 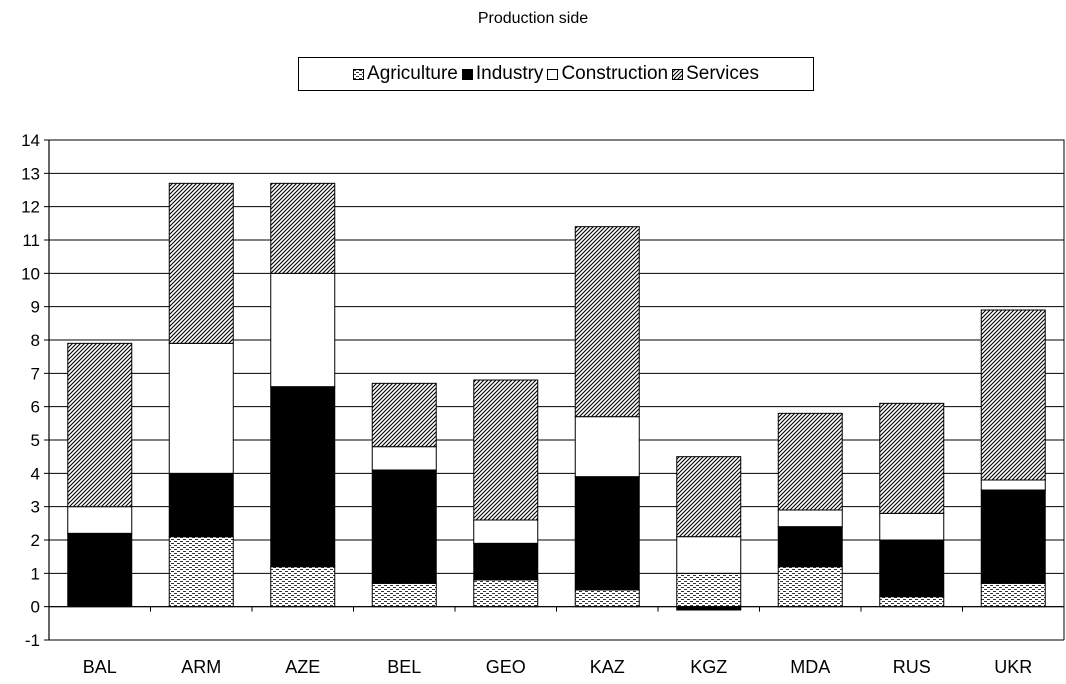 I want to click on legend-label-services: Services, so click(x=722, y=73).